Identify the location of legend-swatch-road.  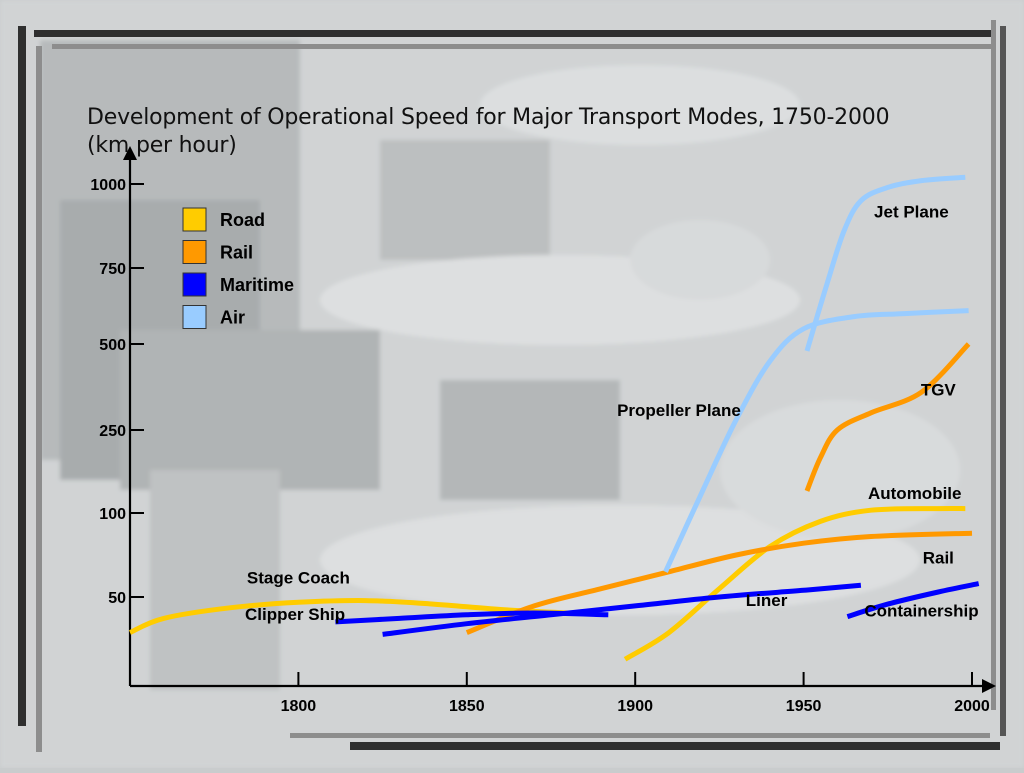
(194, 219).